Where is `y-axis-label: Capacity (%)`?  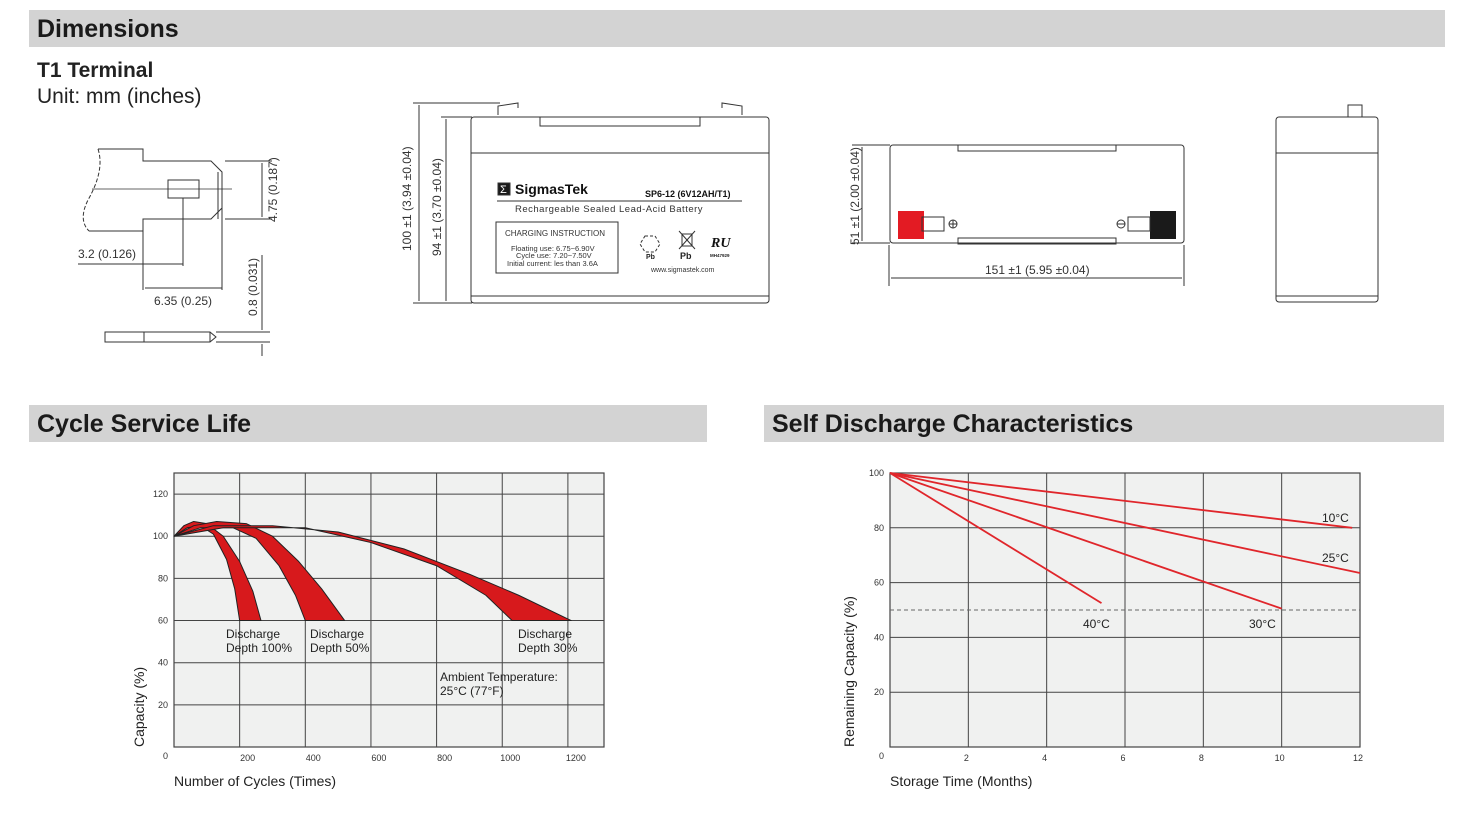
y-axis-label: Capacity (%) is located at coordinates (139, 707).